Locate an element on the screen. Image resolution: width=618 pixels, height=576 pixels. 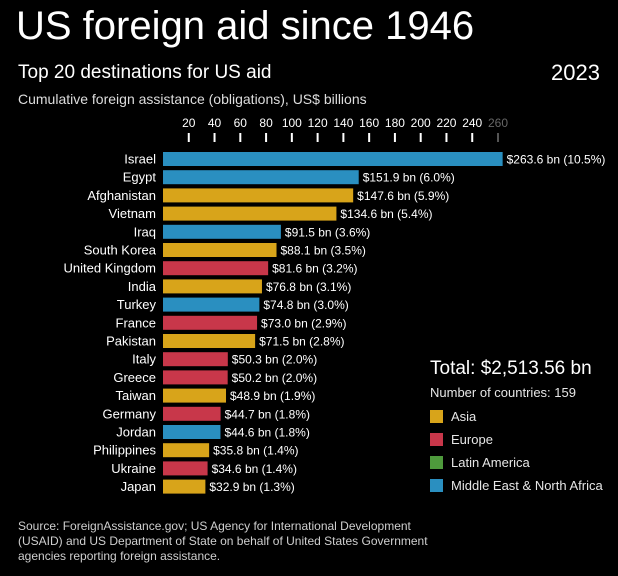
x-tick-label: 240 is located at coordinates (472, 123).